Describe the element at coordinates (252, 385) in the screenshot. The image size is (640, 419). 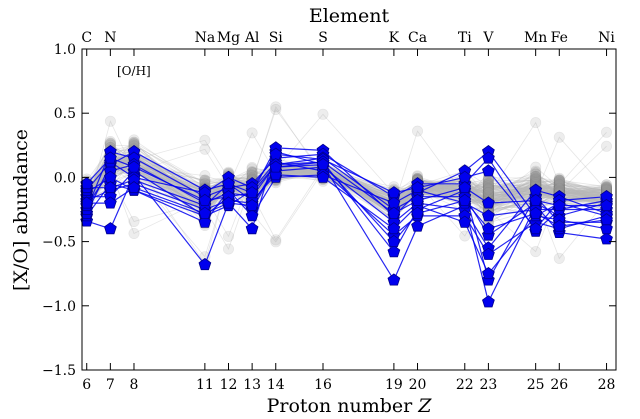
I see `x-tick-label: 13` at that location.